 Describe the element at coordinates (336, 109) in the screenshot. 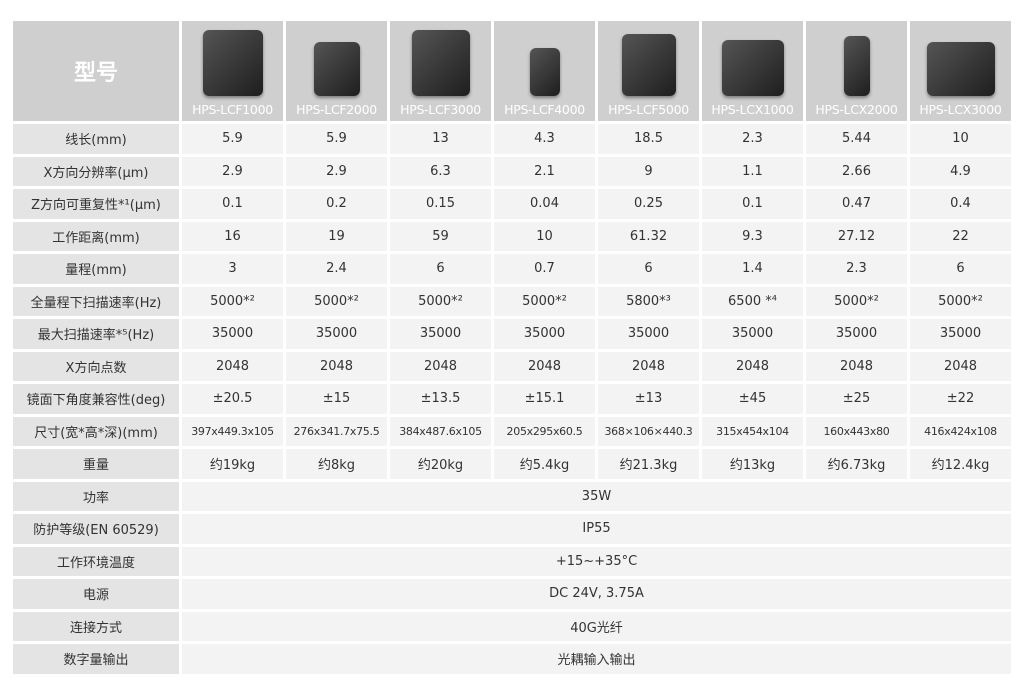

I see `product-name: HPS-LCF2000` at that location.